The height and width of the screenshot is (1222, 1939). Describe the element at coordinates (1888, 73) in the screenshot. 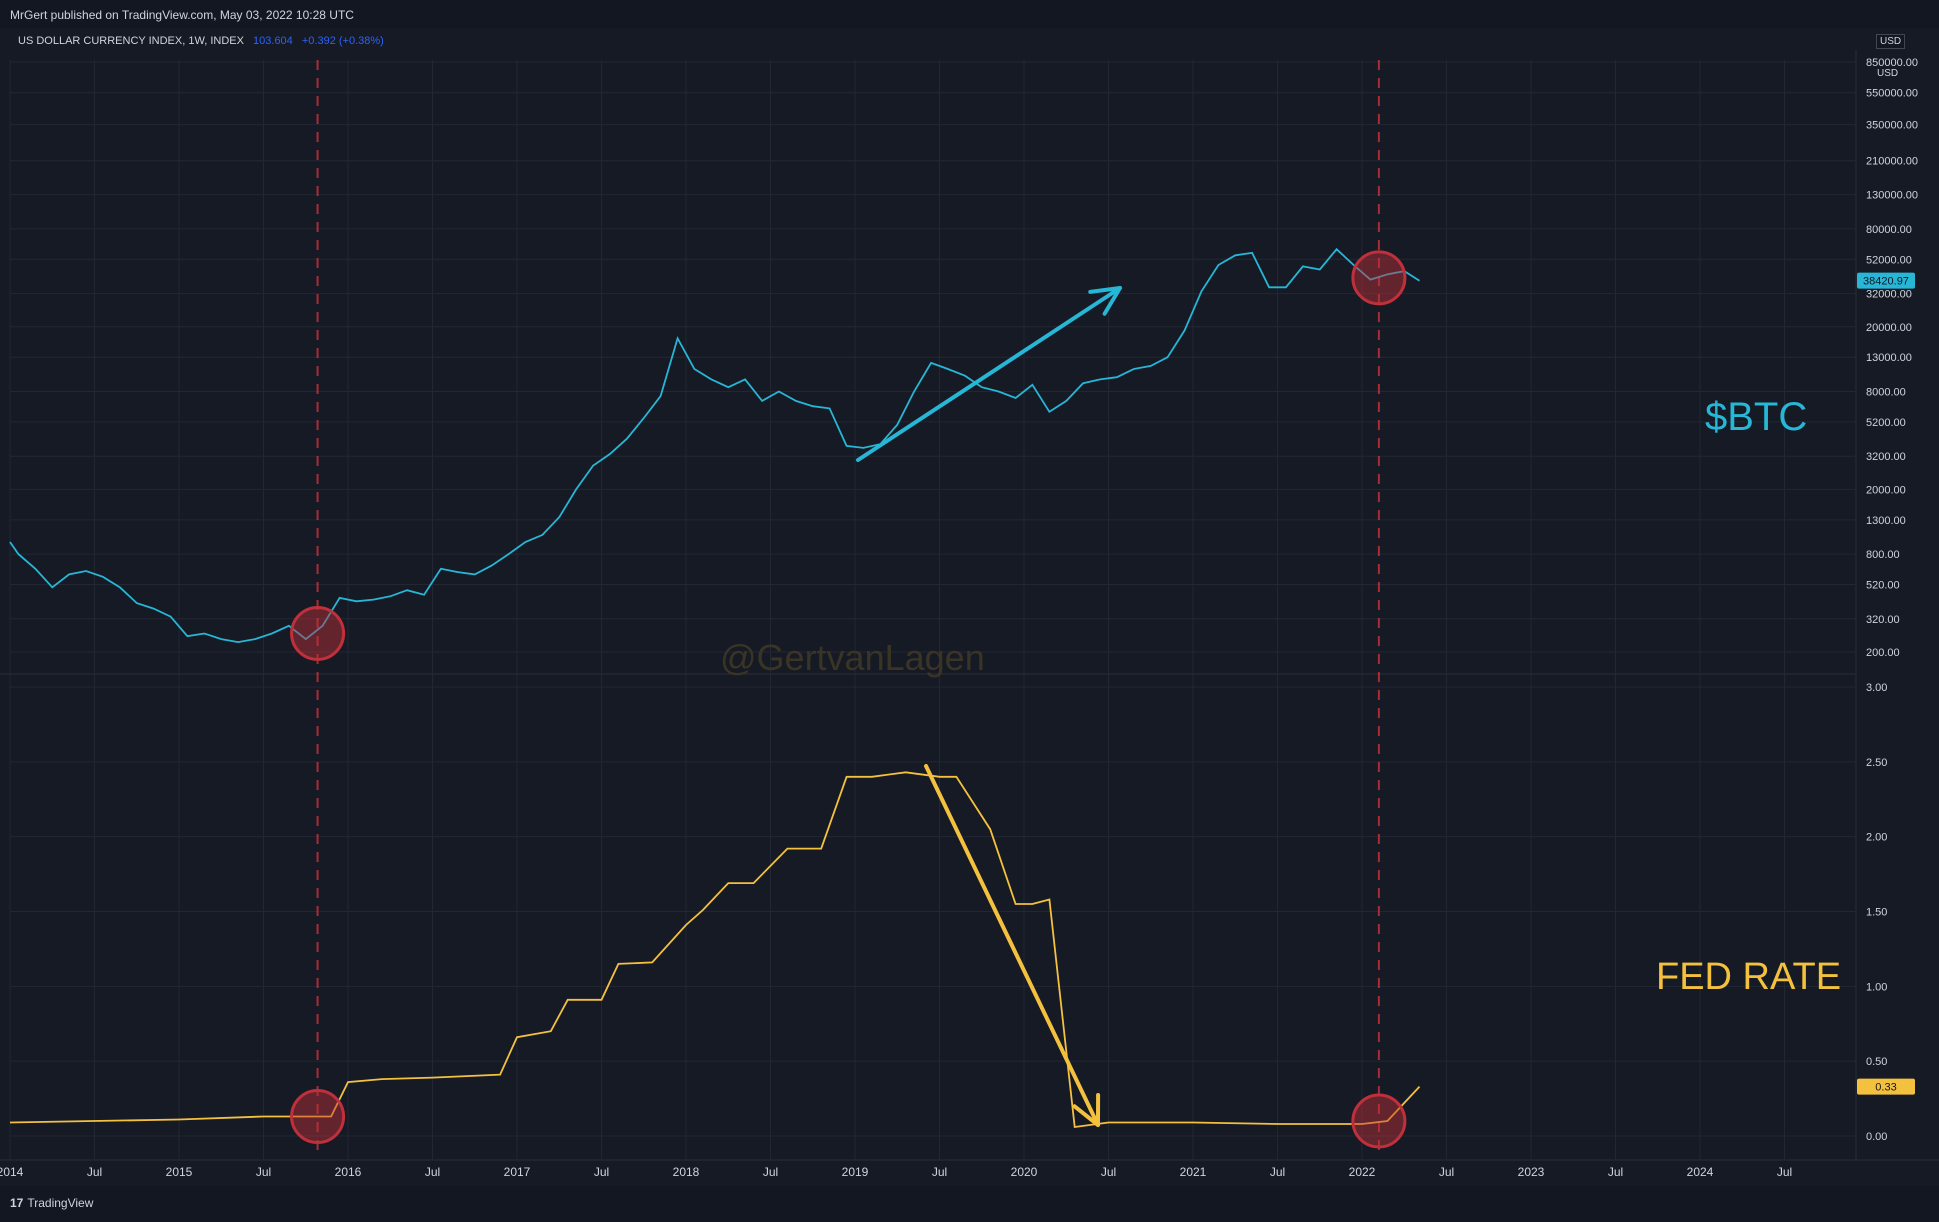

I see `currency-label: USD` at that location.